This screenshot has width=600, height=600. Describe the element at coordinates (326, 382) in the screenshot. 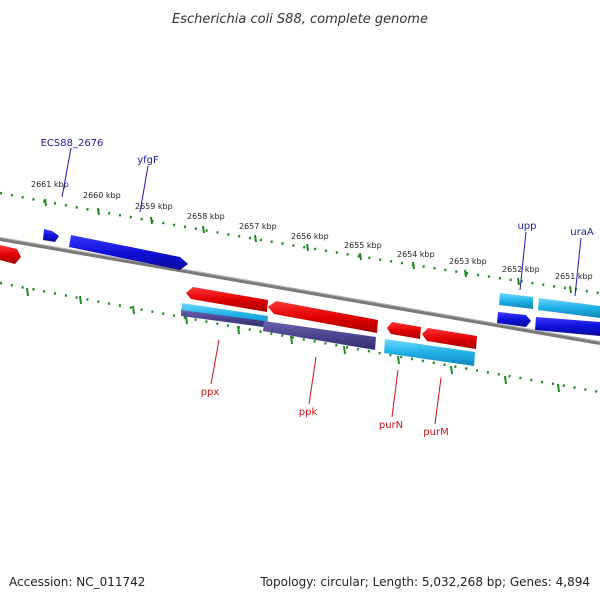

I see `bottom-label-leaders` at that location.